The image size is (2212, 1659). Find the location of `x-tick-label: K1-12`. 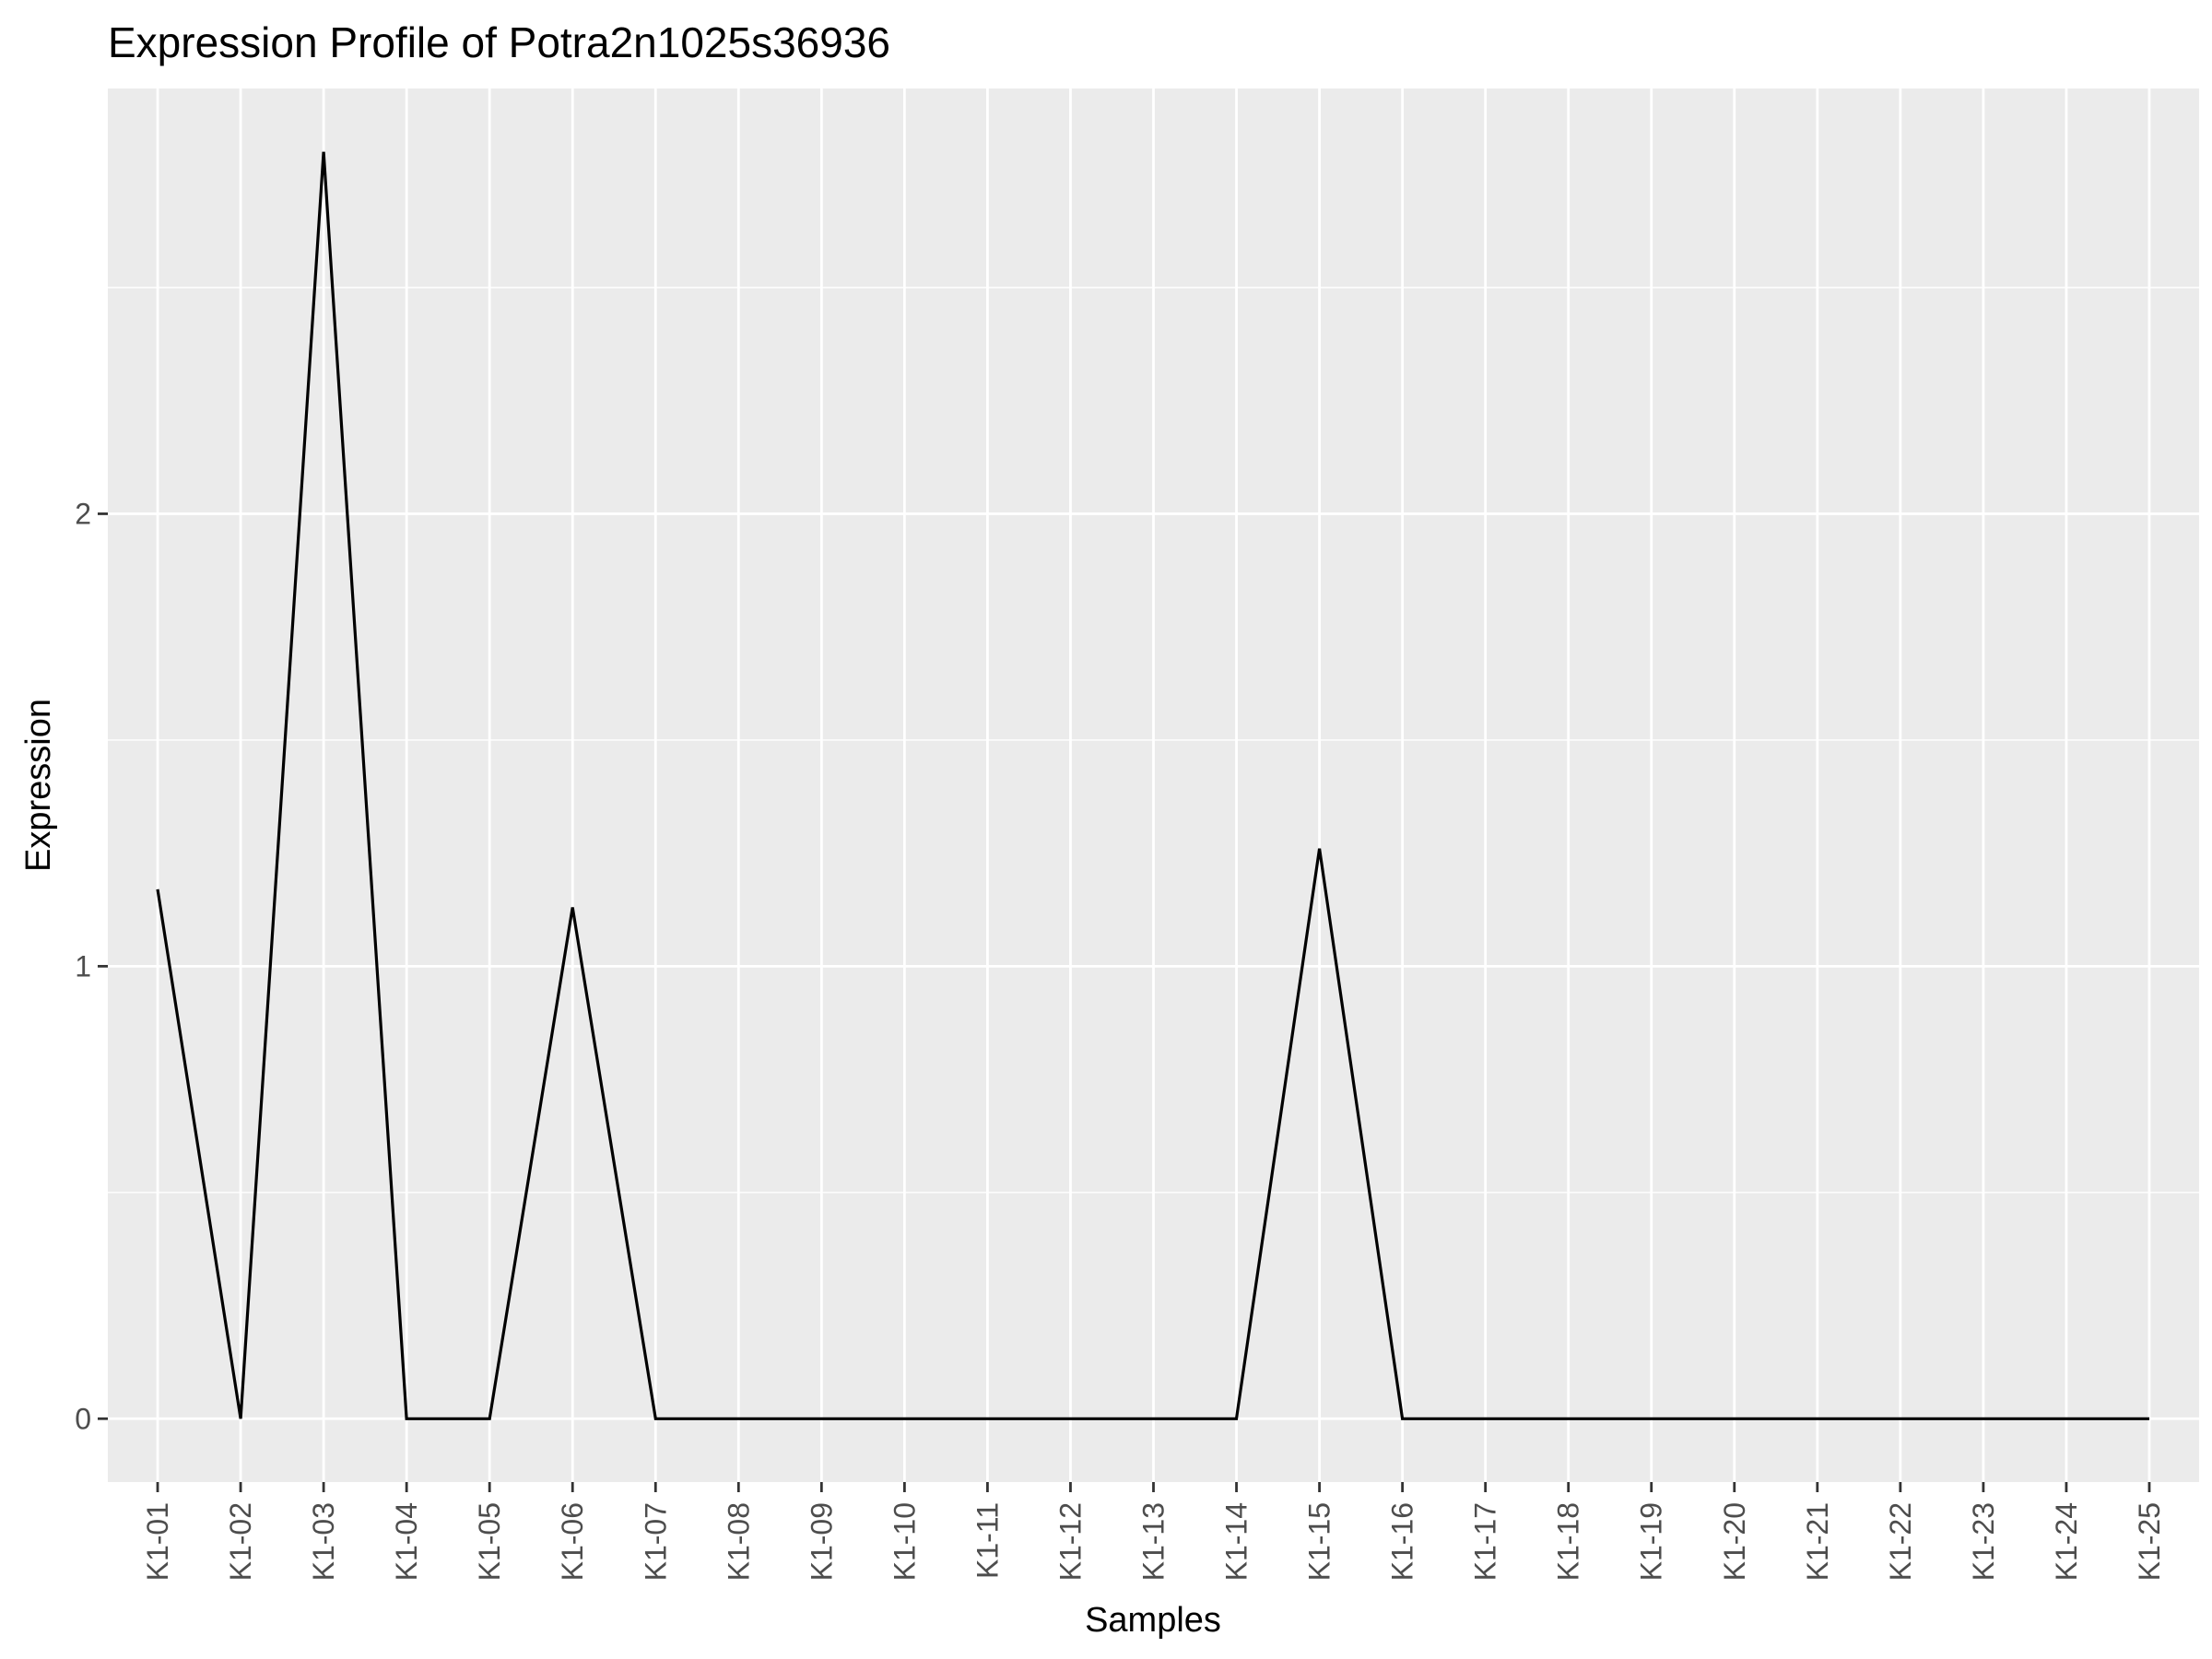

x-tick-label: K1-12 is located at coordinates (1071, 1541).